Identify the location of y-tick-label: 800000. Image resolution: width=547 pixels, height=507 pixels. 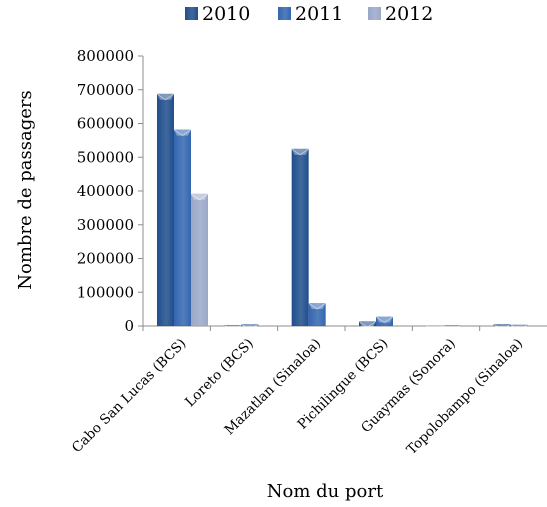
(105, 56).